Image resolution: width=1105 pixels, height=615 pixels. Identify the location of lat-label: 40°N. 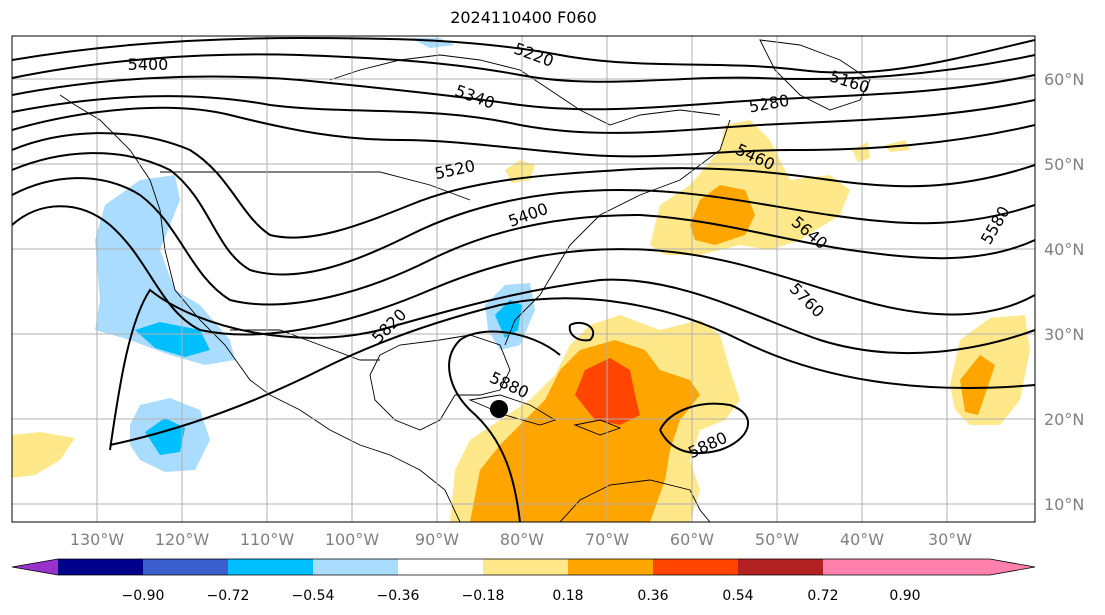
(1064, 249).